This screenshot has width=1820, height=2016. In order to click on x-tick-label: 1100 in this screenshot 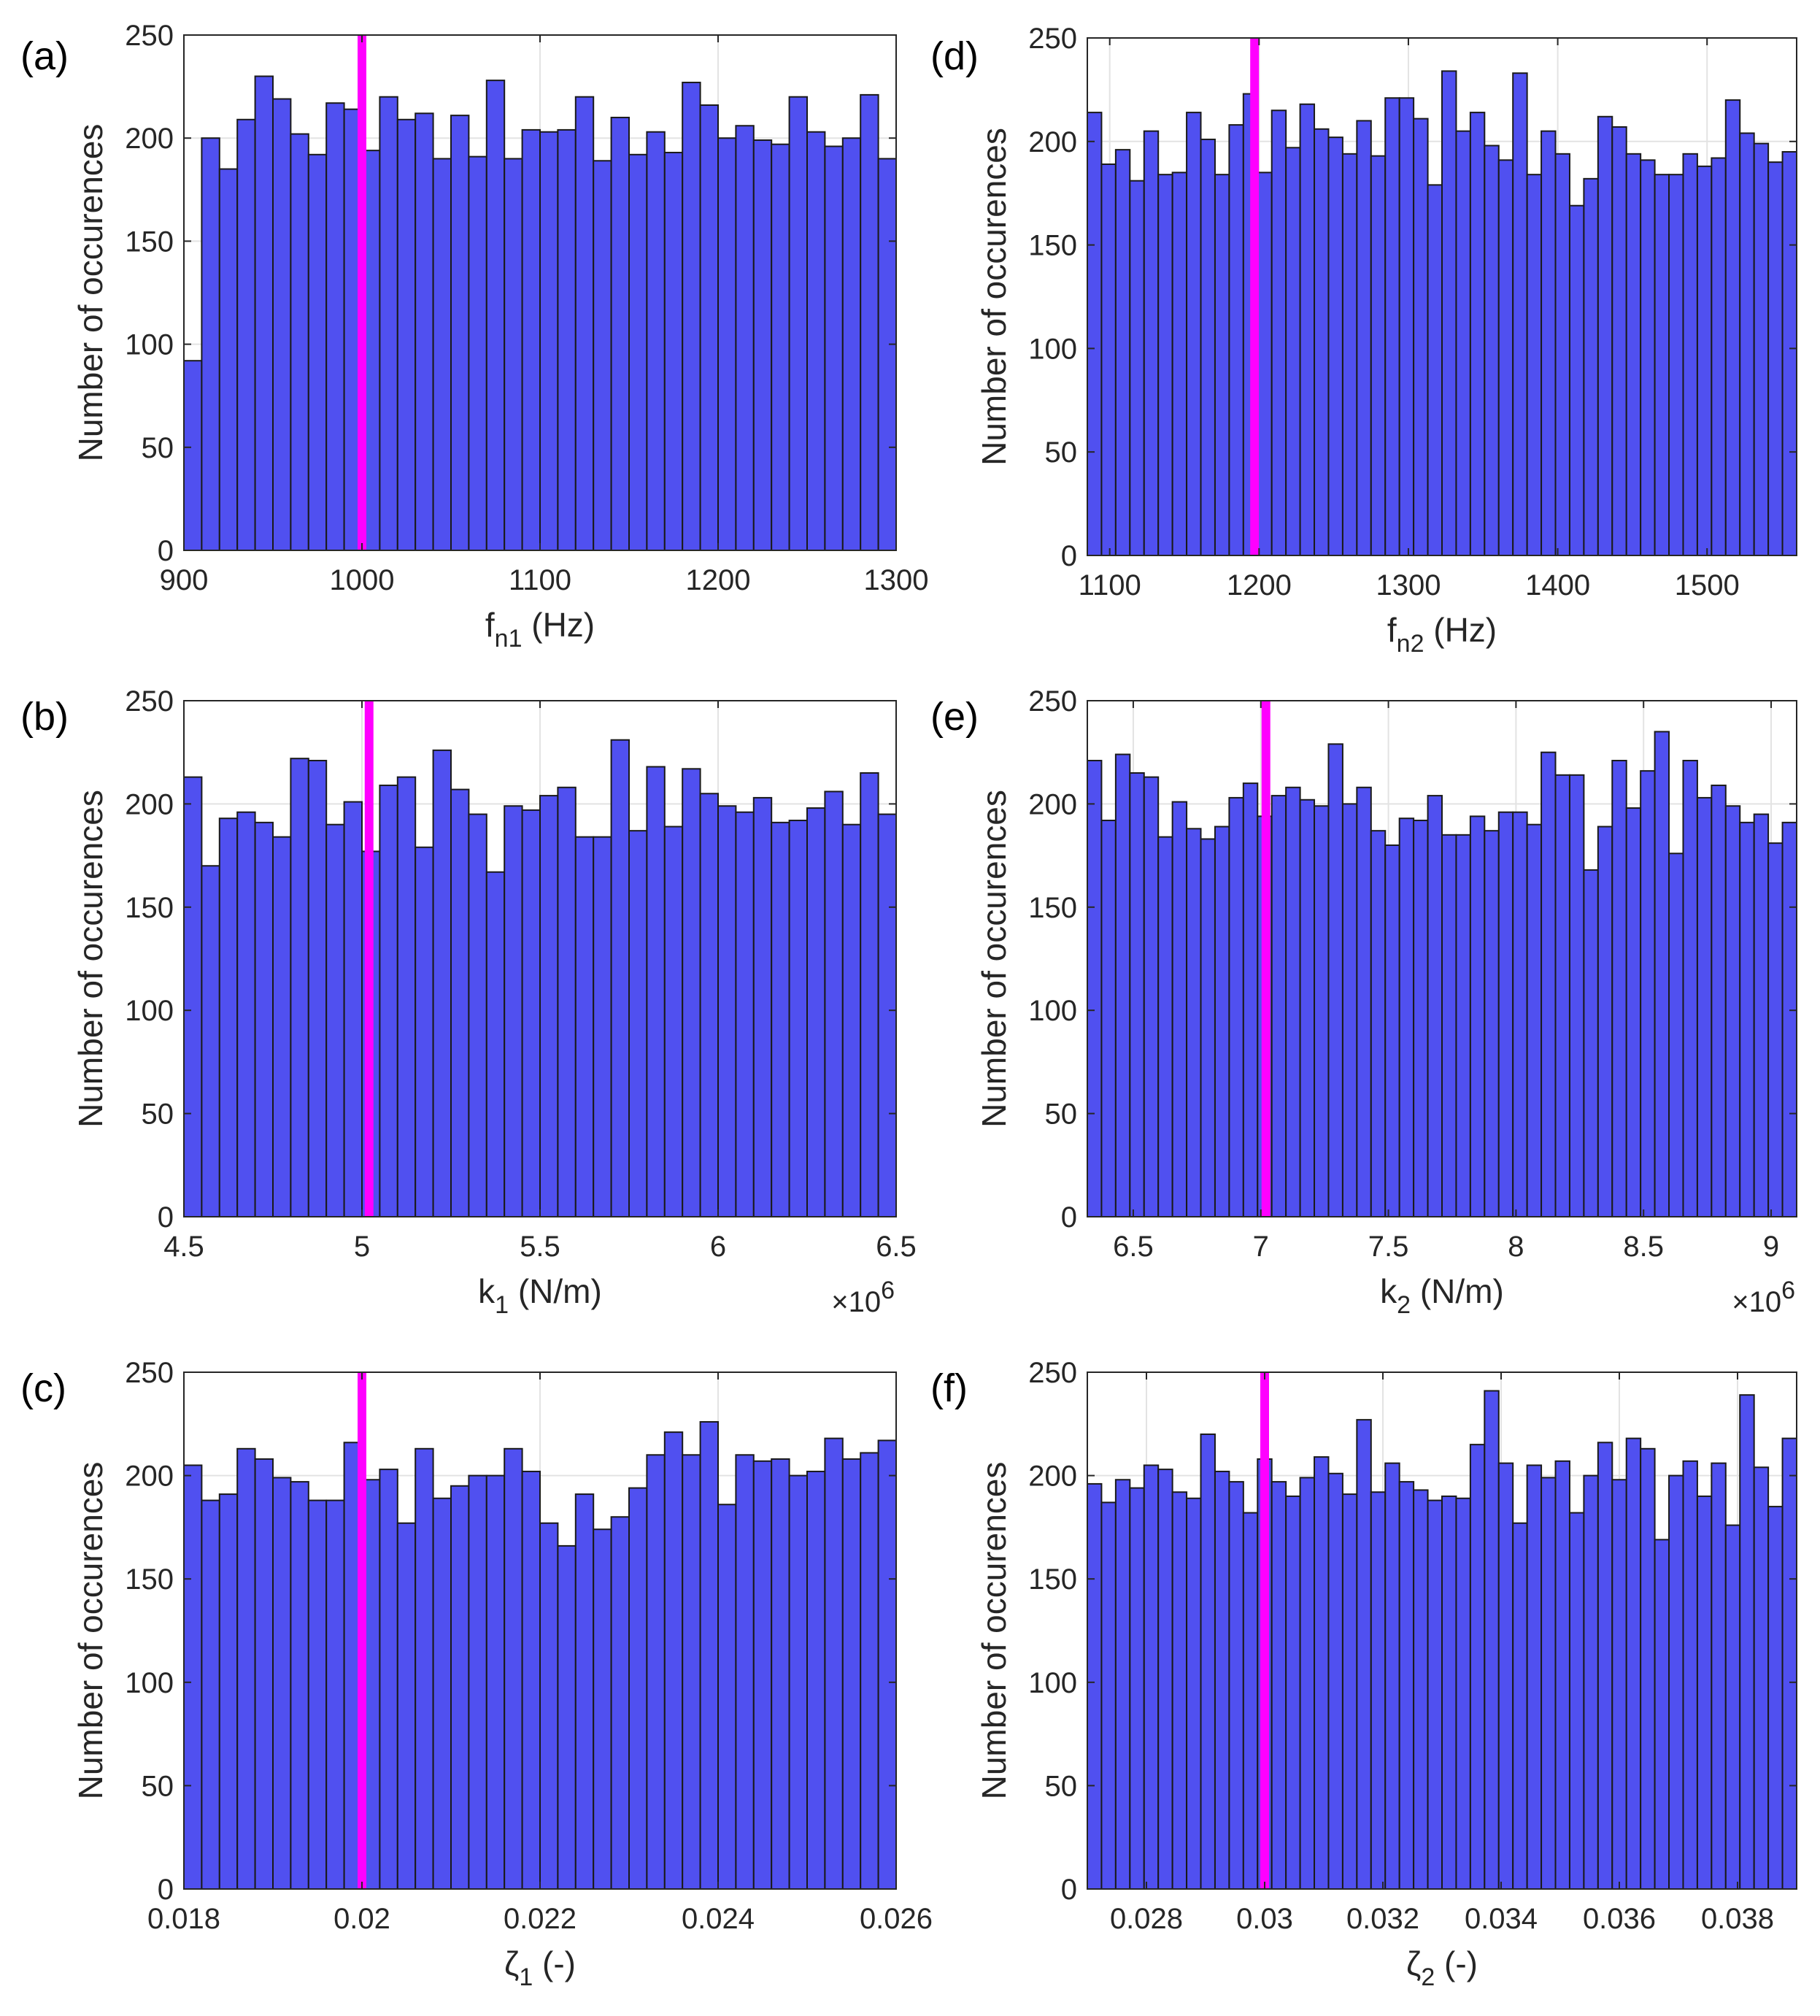, I will do `click(1110, 585)`.